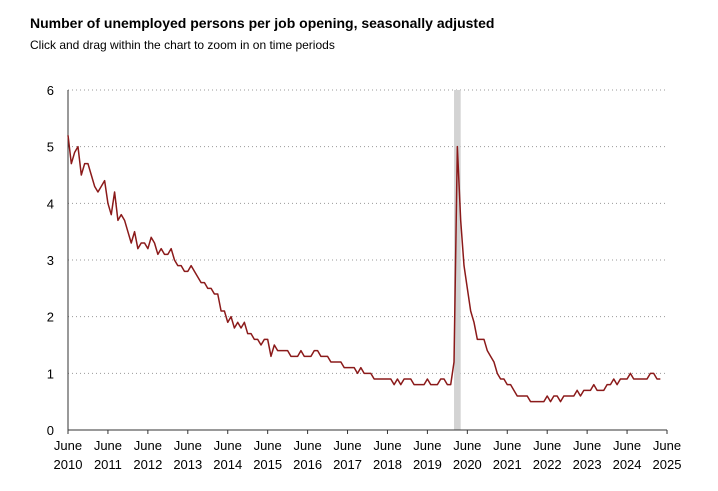  Describe the element at coordinates (627, 464) in the screenshot. I see `x-tick-year-label: 2024` at that location.